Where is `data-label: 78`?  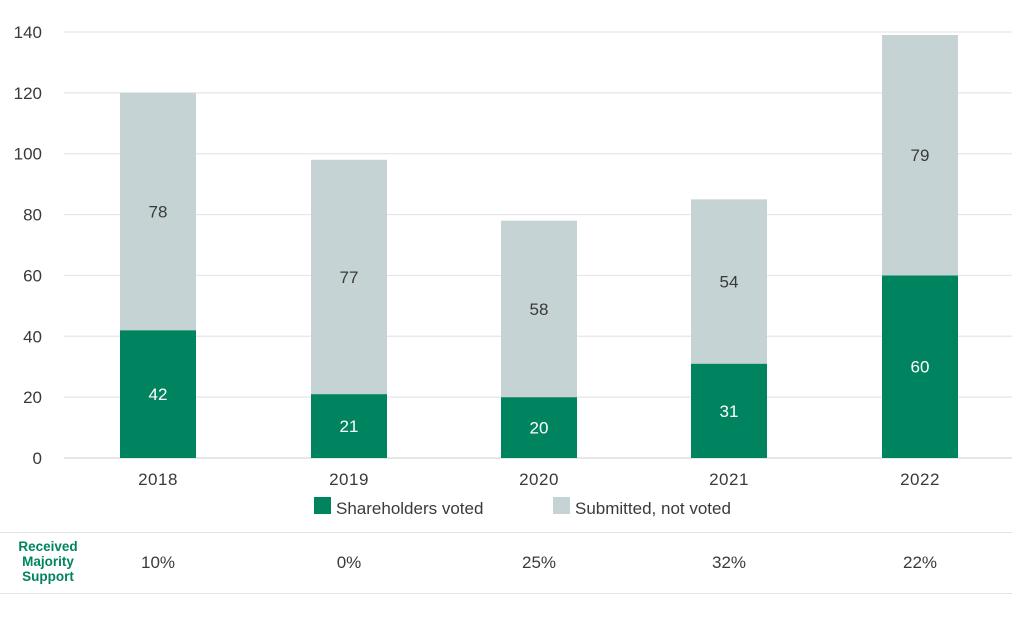 data-label: 78 is located at coordinates (158, 212).